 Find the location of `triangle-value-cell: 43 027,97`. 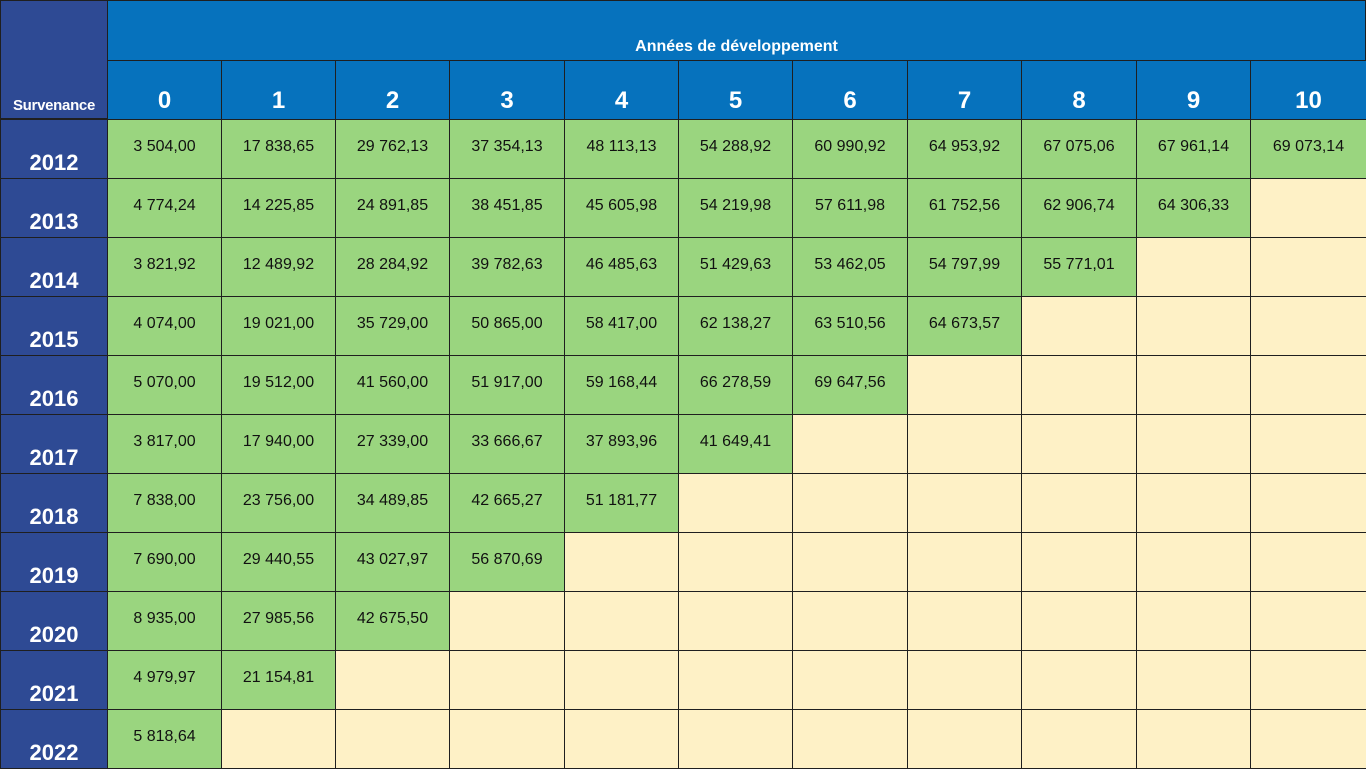

triangle-value-cell: 43 027,97 is located at coordinates (392, 562).